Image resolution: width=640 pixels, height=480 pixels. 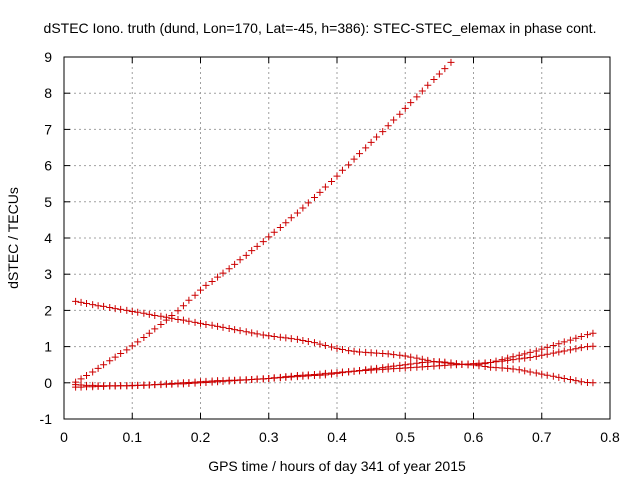 What do you see at coordinates (48, 57) in the screenshot?
I see `y-tick-label: 9` at bounding box center [48, 57].